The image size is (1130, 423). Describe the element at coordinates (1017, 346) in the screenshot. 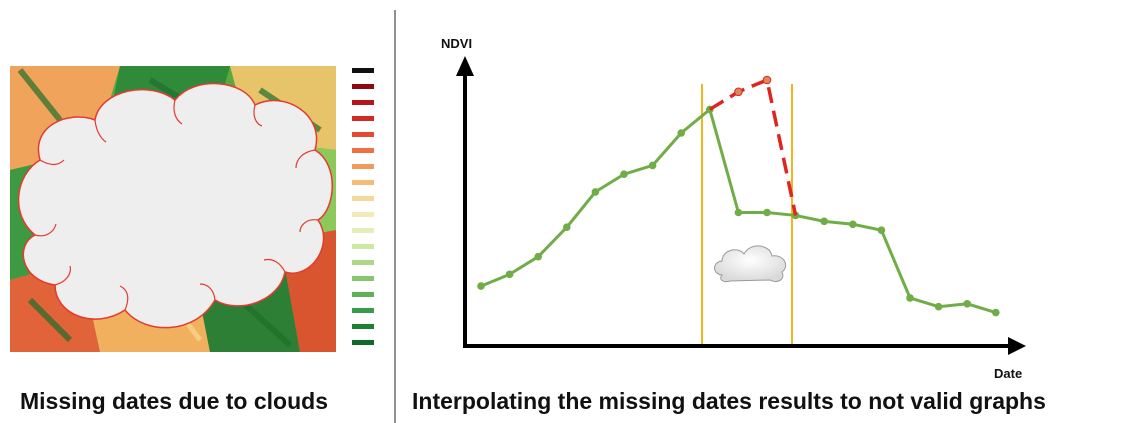

I see `x-axis-arrow` at that location.